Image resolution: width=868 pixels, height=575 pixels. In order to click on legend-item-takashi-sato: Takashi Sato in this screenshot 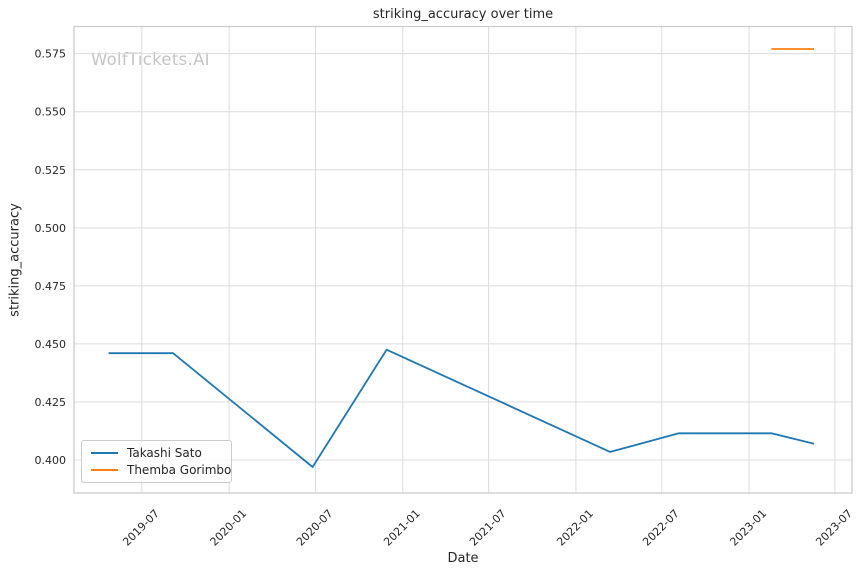, I will do `click(156, 453)`.